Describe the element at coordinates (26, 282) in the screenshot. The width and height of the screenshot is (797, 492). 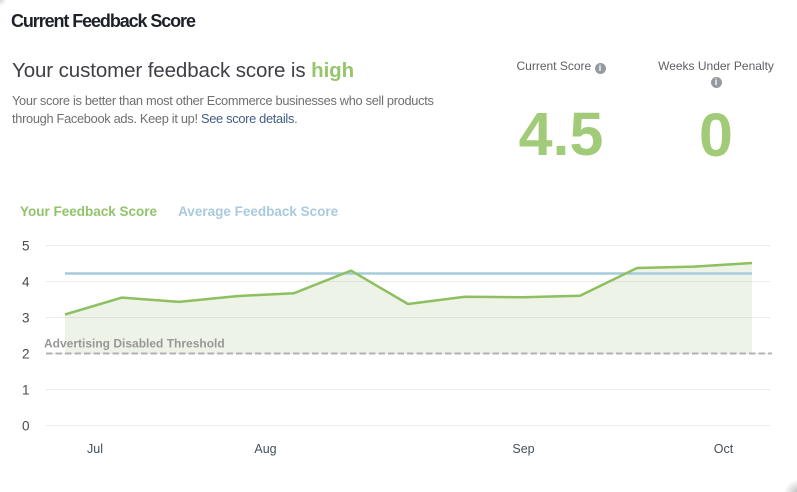
I see `svg-text: 4` at that location.